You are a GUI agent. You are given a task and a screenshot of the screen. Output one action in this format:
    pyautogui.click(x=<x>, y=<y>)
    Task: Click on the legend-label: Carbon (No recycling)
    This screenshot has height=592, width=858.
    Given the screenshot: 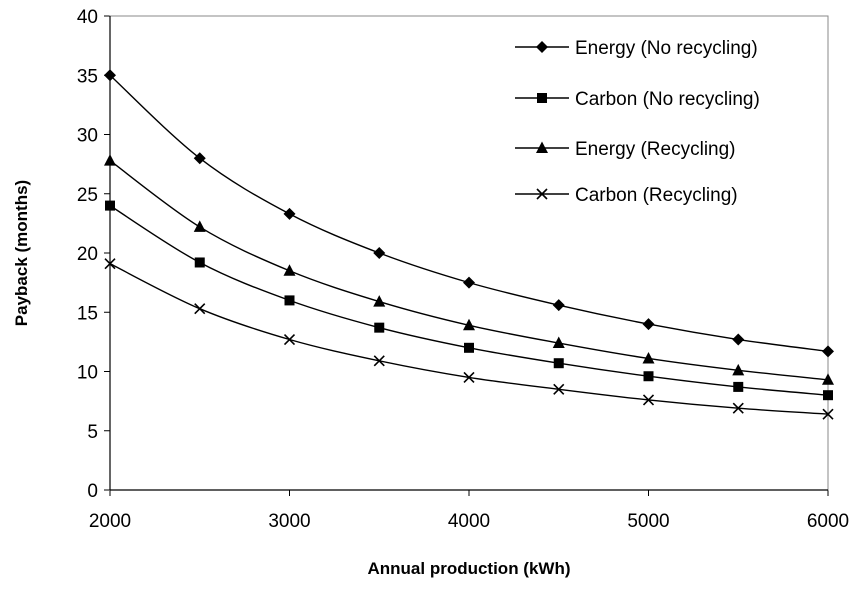 What is the action you would take?
    pyautogui.click(x=667, y=99)
    